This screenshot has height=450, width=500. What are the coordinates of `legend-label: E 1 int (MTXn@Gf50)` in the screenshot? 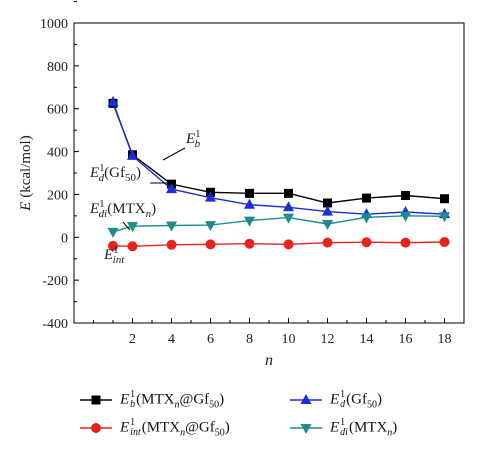 It's located at (175, 428).